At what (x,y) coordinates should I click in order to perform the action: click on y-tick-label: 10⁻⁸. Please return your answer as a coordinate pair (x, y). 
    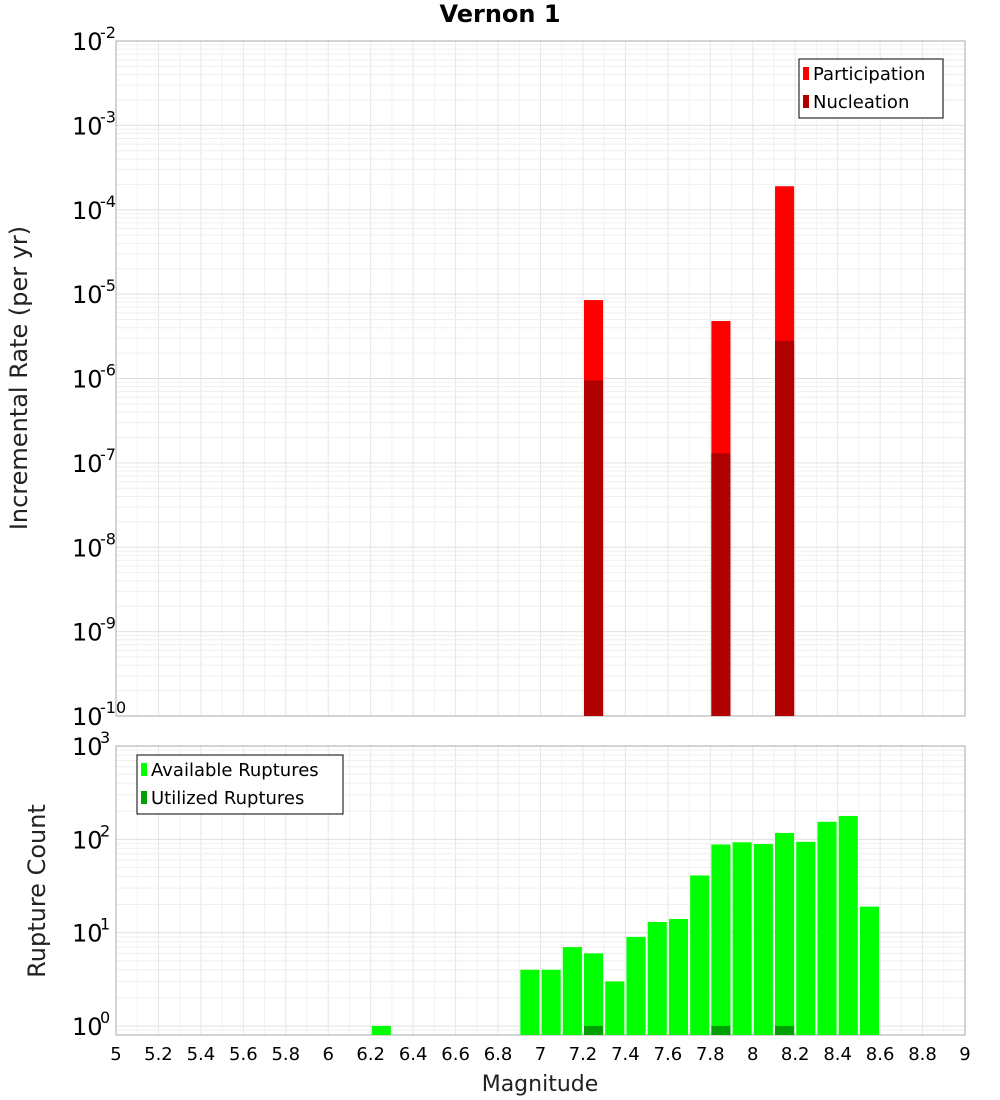
    Looking at the image, I should click on (94, 545).